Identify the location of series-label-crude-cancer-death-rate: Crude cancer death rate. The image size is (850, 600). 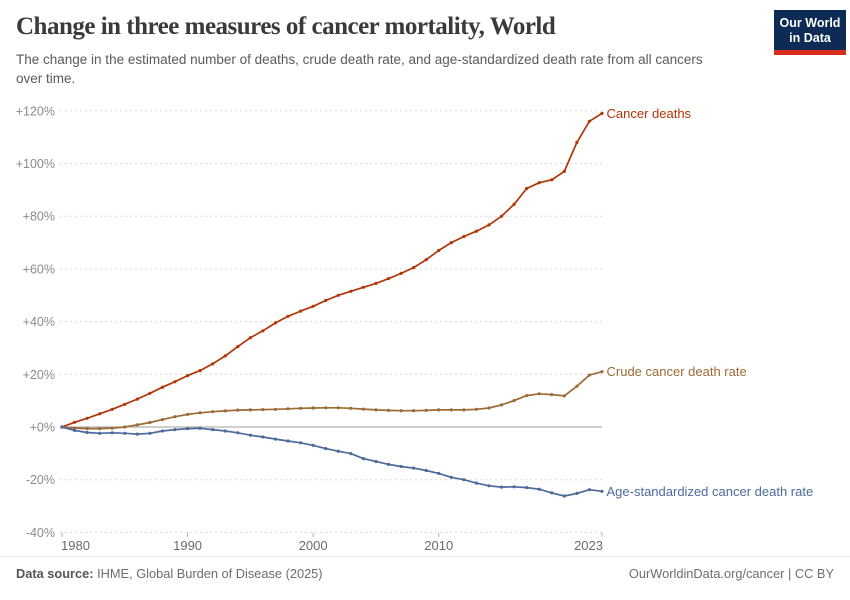
(677, 371).